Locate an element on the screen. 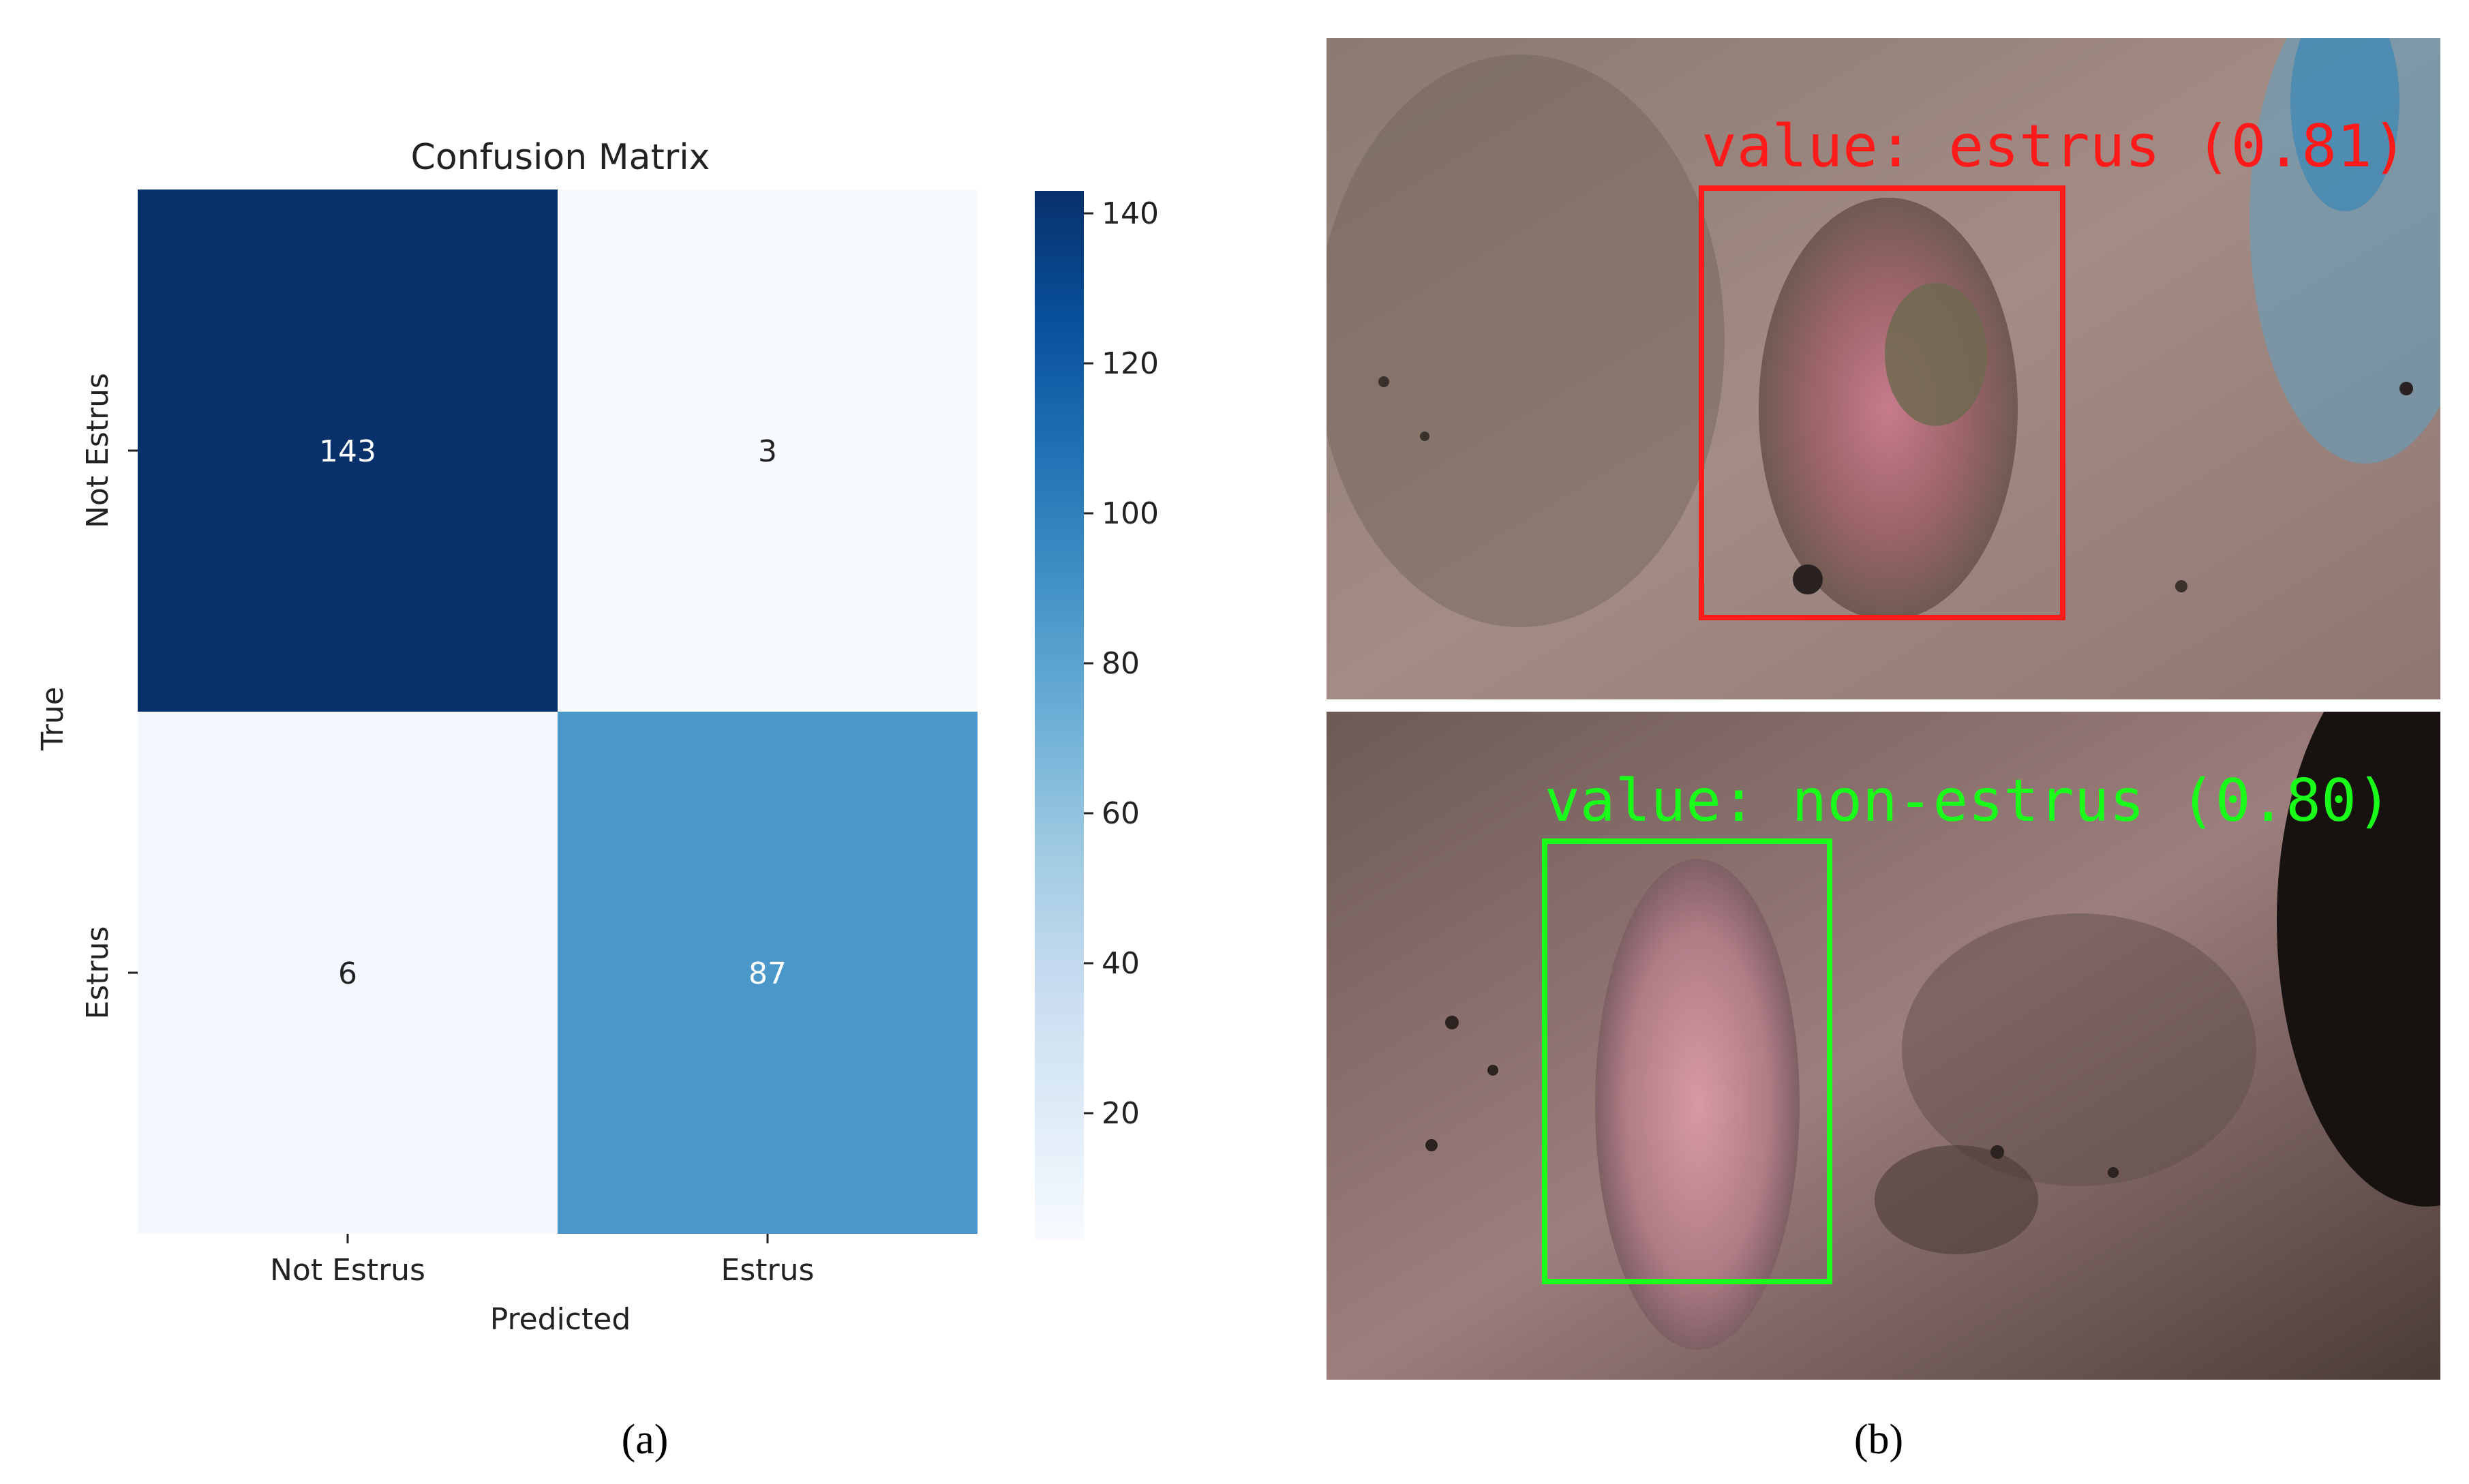 The height and width of the screenshot is (1484, 2469). colorbar-tick-label: 40 is located at coordinates (1121, 963).